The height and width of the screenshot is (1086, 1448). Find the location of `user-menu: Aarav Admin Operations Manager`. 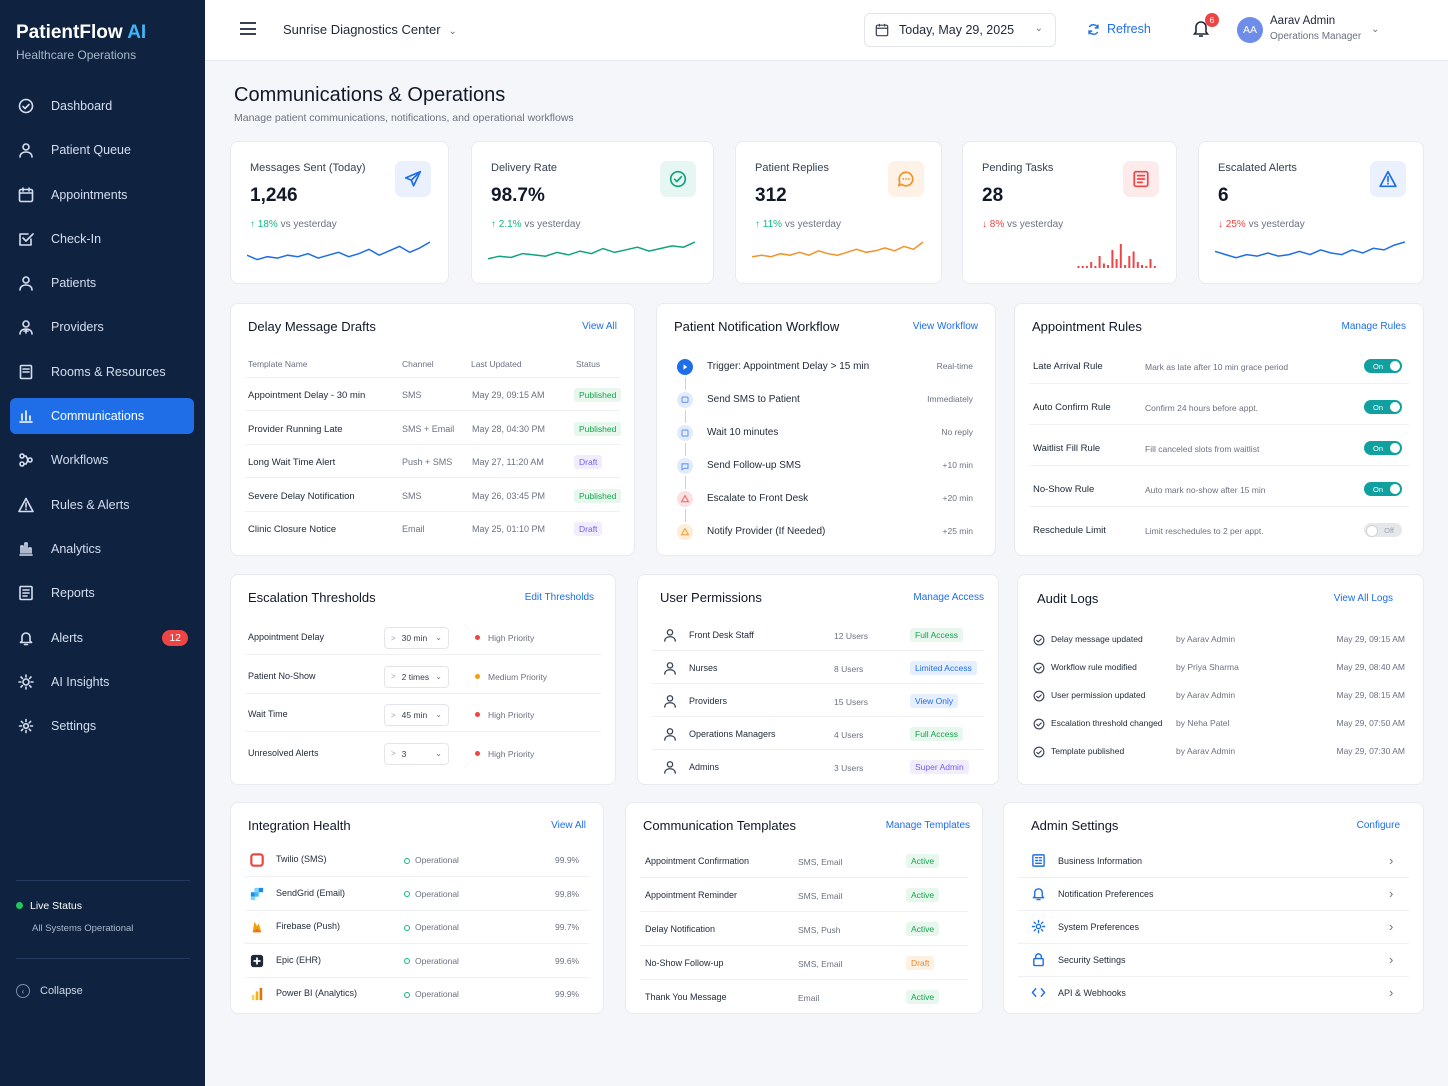

user-menu: Aarav Admin Operations Manager is located at coordinates (1315, 28).